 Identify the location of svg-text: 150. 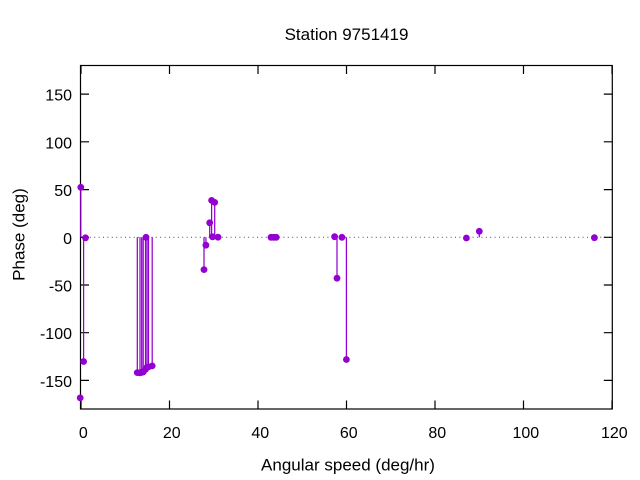
(58, 96).